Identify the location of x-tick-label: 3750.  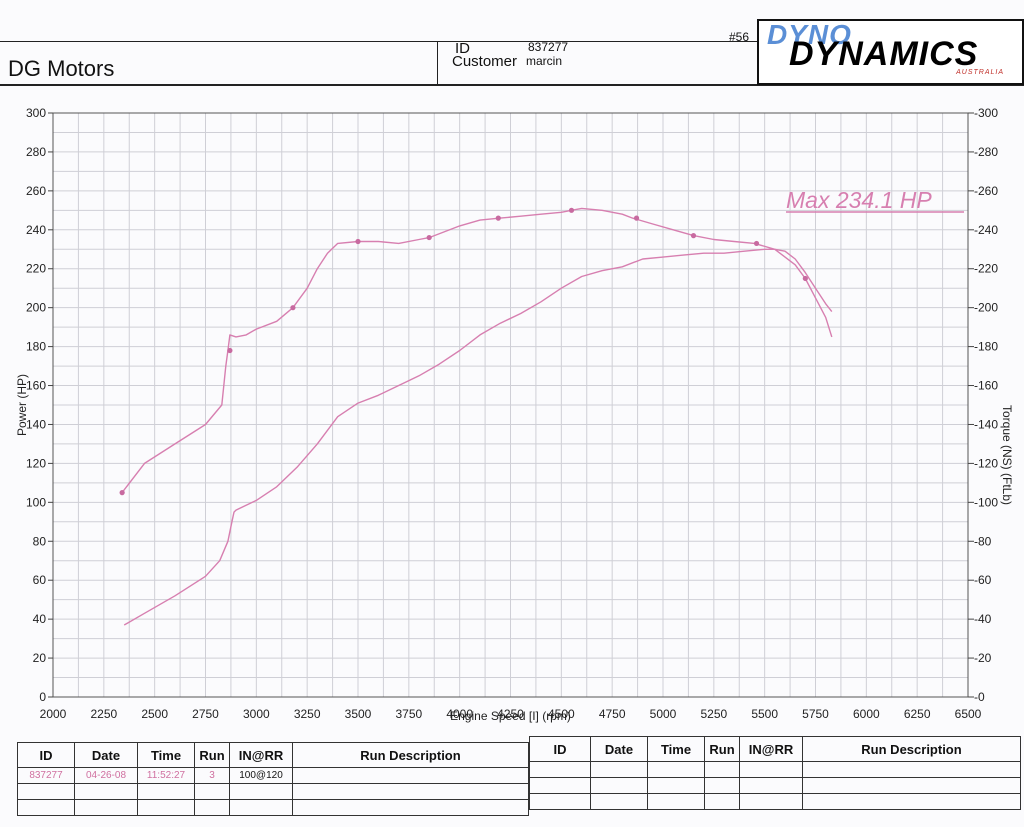
(408, 714).